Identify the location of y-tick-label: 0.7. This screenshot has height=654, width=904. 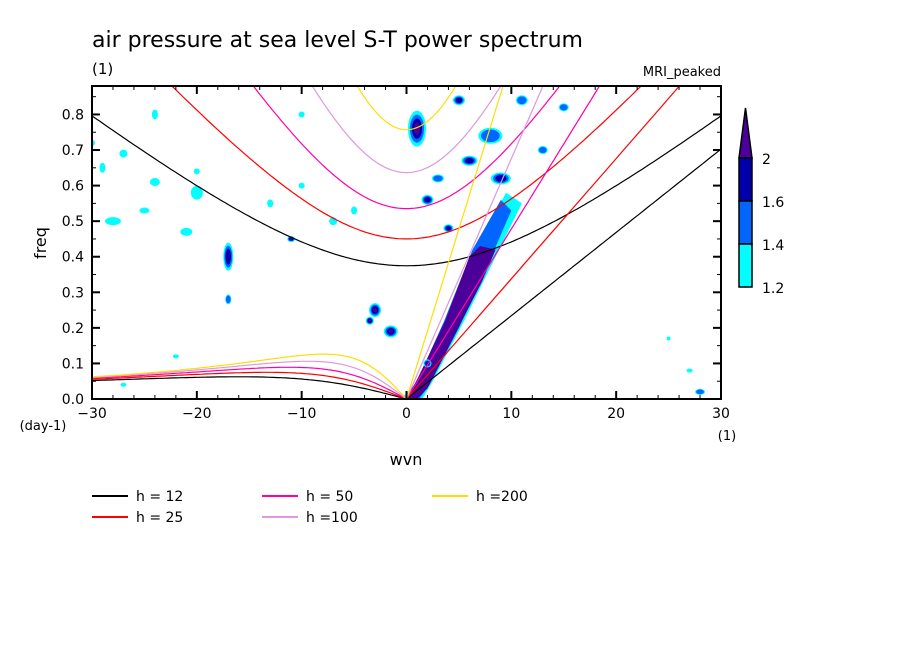
(73, 151).